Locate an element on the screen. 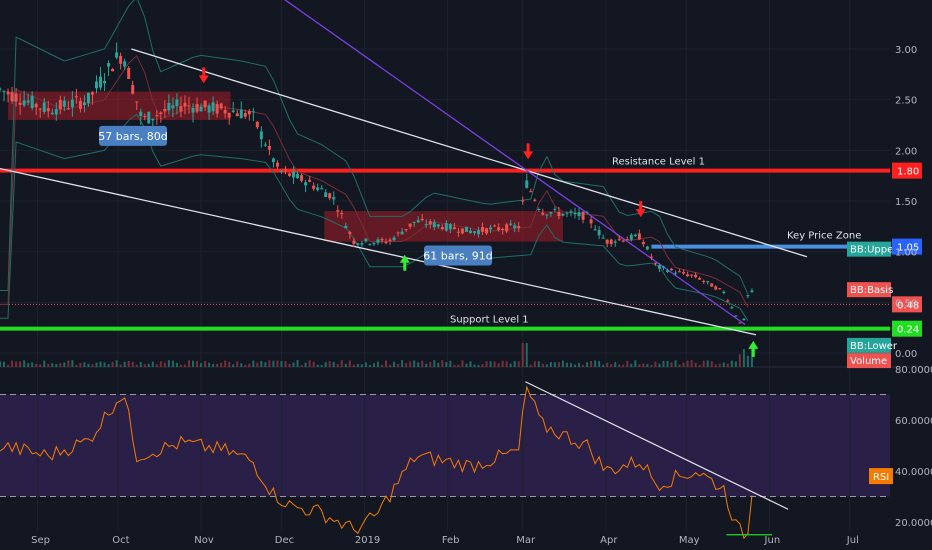  time-tick-label: Sep is located at coordinates (40, 540).